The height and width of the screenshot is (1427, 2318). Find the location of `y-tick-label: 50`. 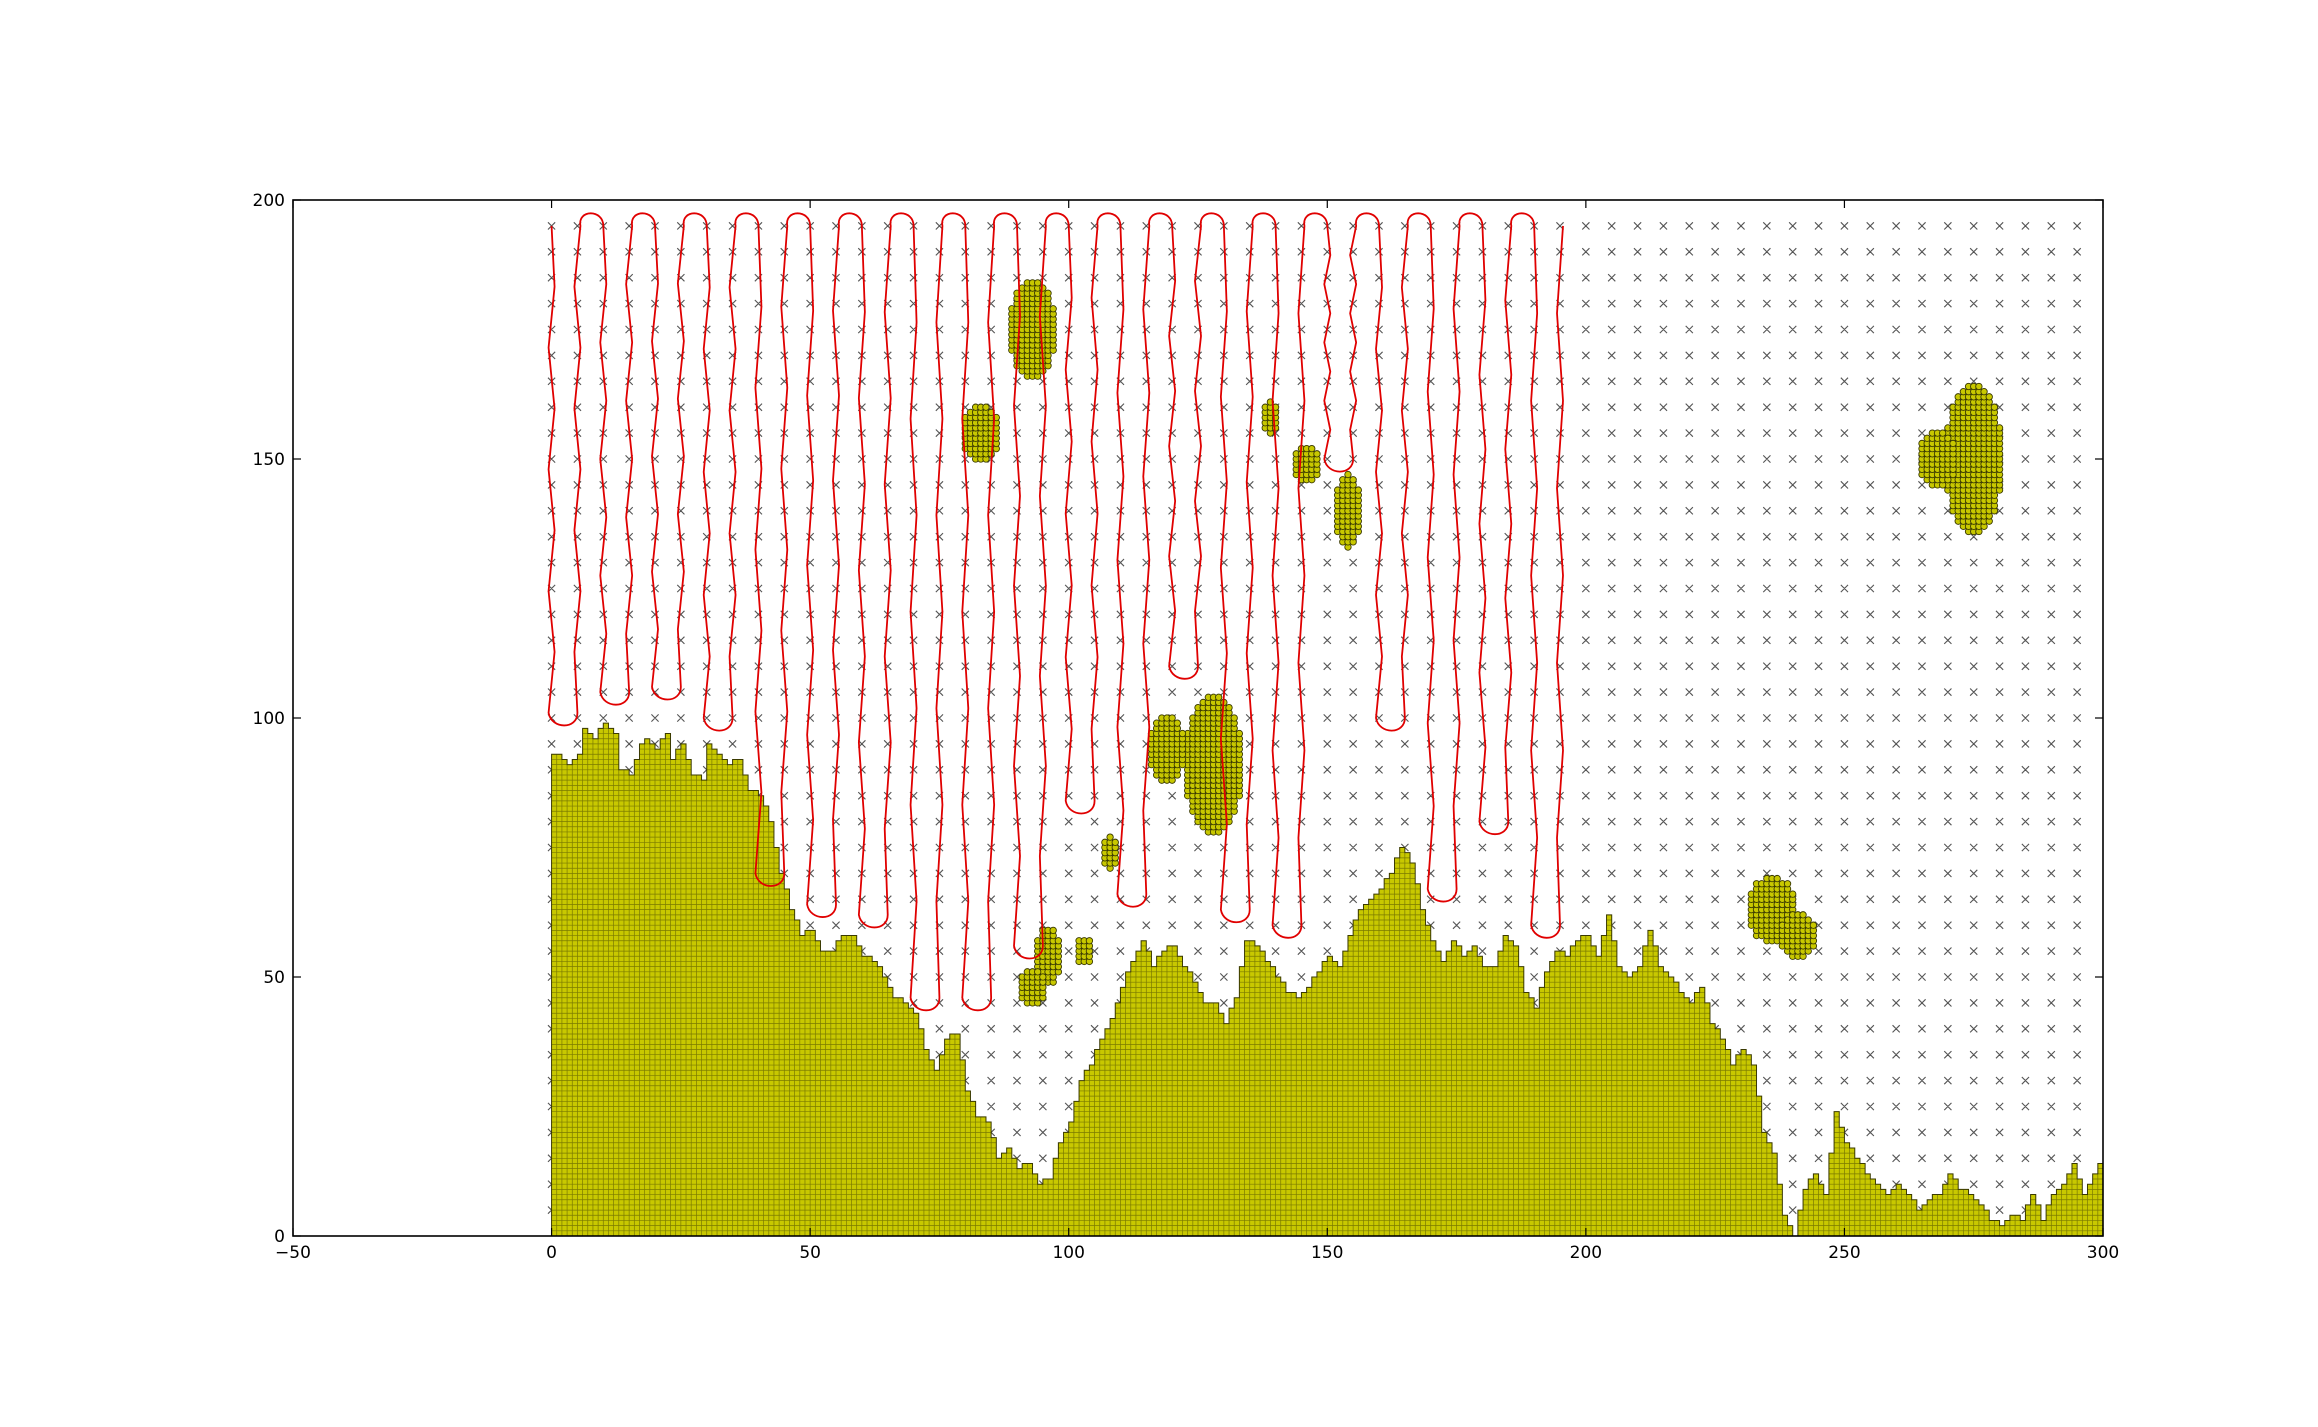

y-tick-label: 50 is located at coordinates (274, 978).